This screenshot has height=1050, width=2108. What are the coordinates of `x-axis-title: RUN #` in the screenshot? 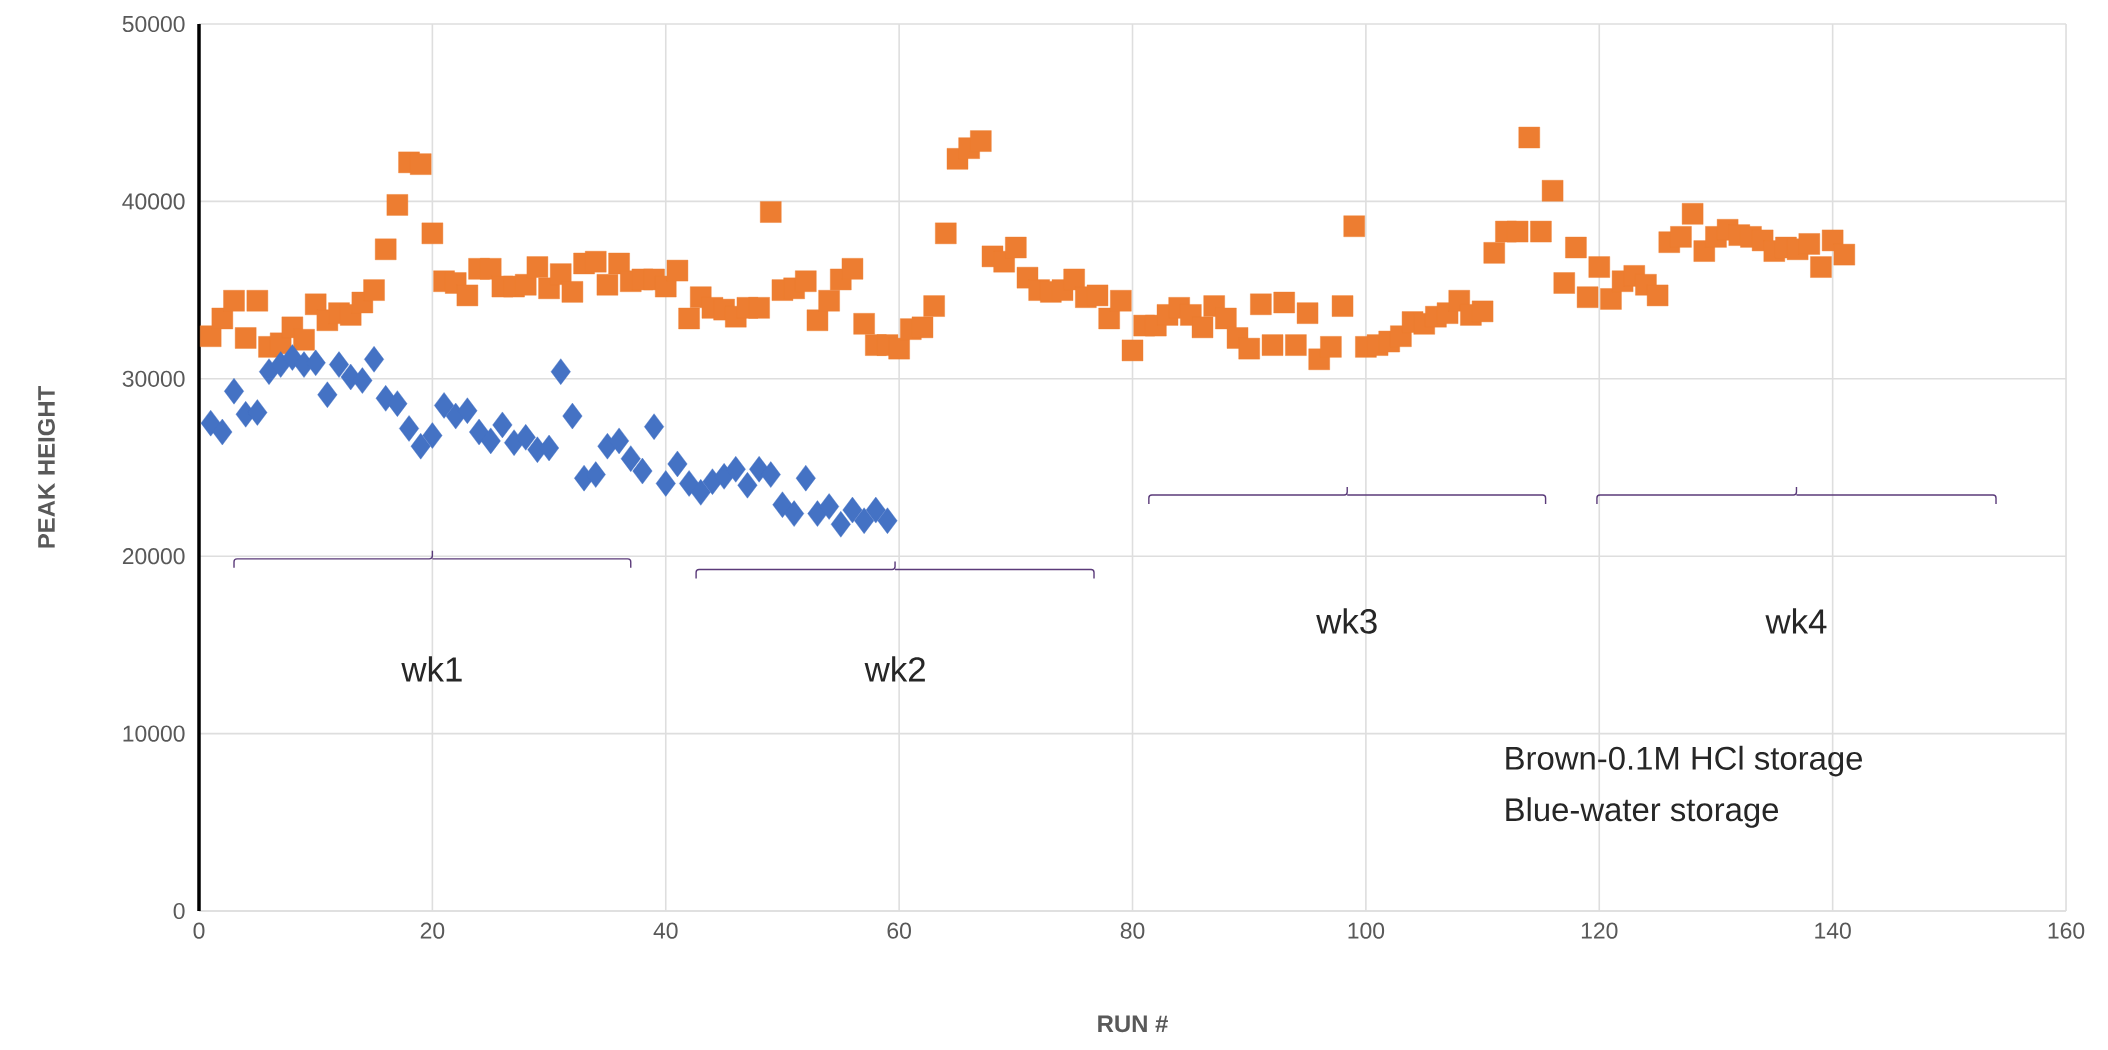 It's located at (1133, 1024).